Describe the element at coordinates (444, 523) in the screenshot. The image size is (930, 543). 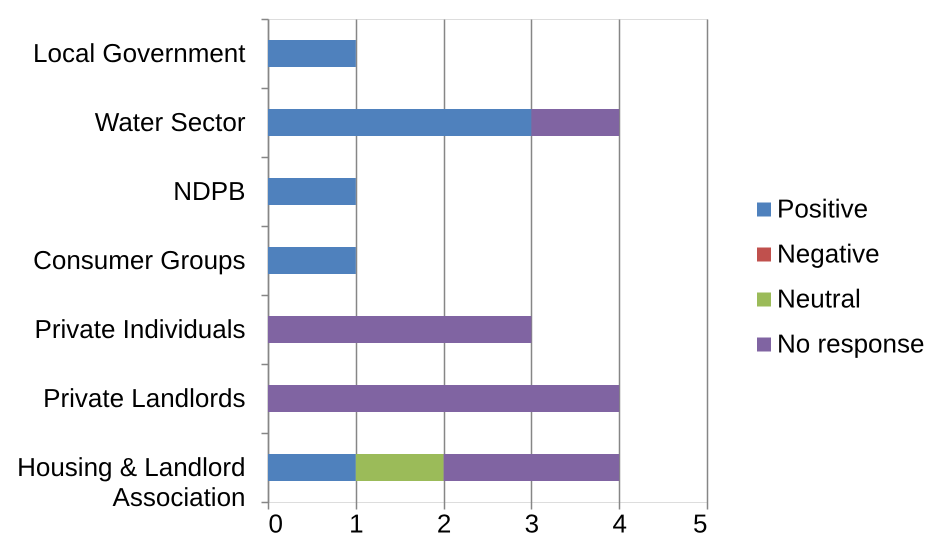
I see `x-tick-label: 2` at that location.